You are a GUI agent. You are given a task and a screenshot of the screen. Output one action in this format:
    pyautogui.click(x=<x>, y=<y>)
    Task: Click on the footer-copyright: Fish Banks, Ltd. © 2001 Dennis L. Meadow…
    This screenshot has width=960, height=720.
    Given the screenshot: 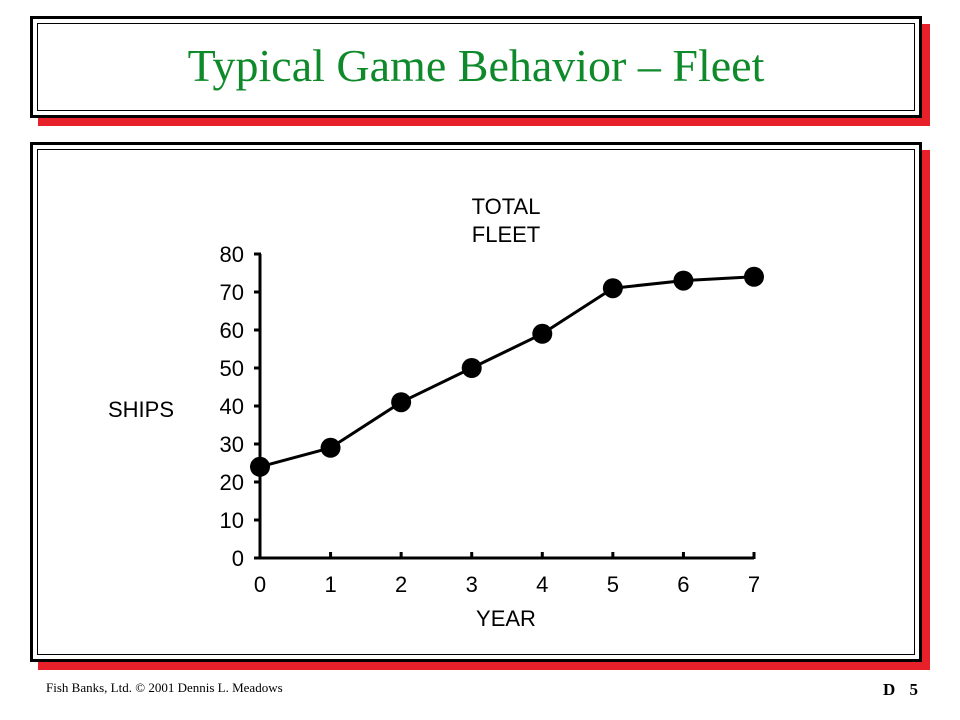 What is the action you would take?
    pyautogui.click(x=164, y=687)
    